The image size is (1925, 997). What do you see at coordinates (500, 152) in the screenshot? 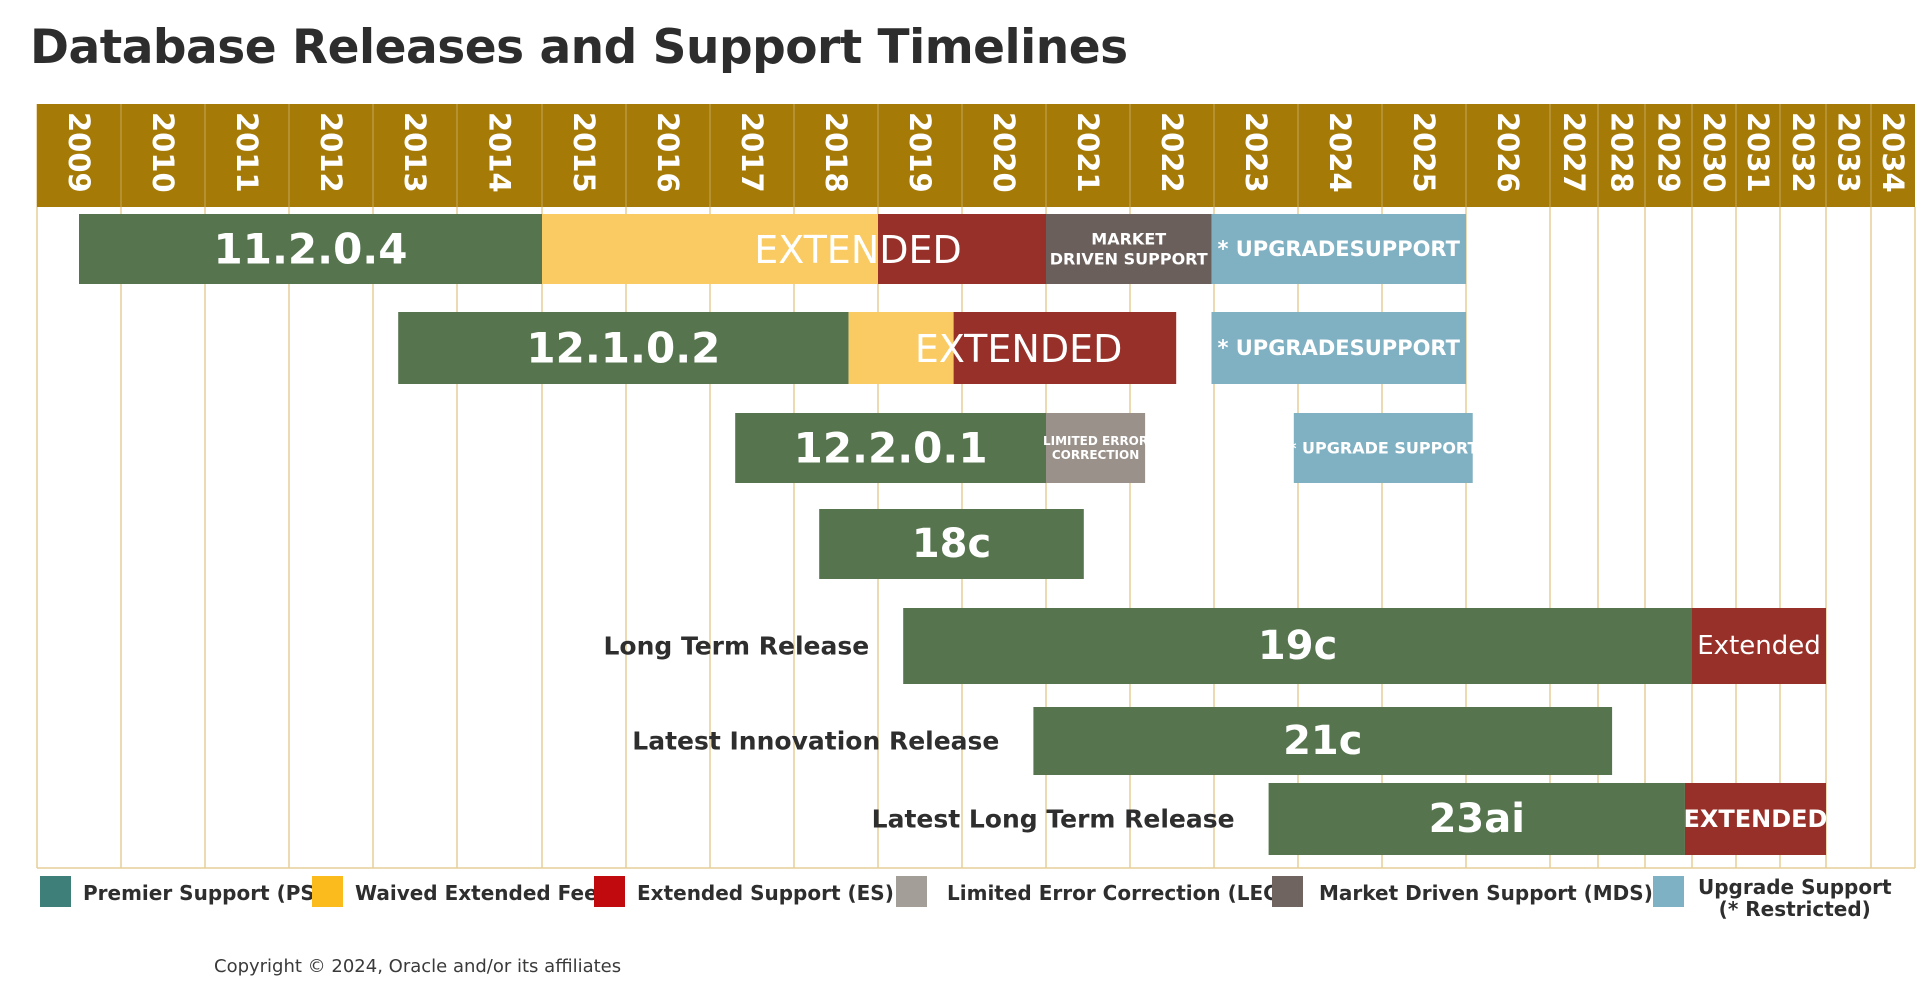
I see `year-tick-label: 2014` at bounding box center [500, 152].